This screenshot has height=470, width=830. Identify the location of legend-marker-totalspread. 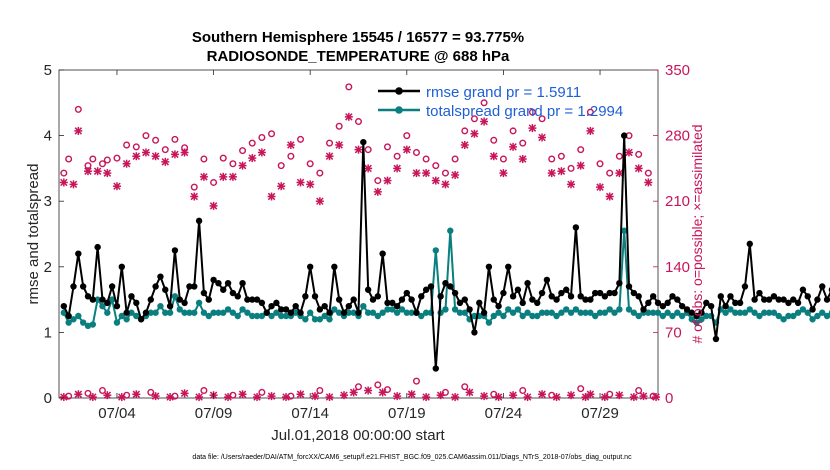
(399, 110).